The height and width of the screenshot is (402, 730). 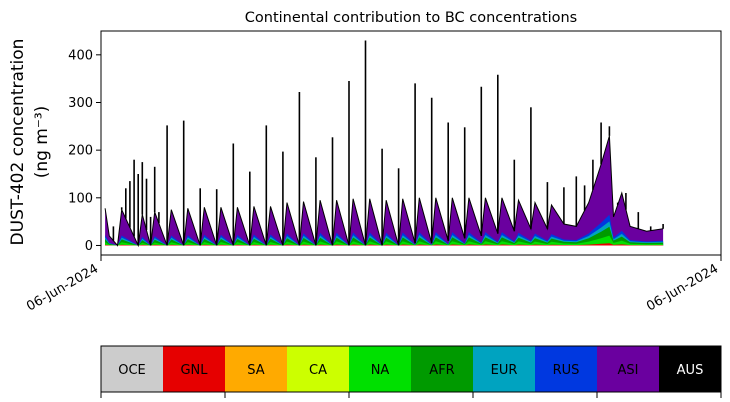 I want to click on continent-colorbar: OCE GNL SA CA NA AFR EUR RUS ASI AUS, so click(x=411, y=371).